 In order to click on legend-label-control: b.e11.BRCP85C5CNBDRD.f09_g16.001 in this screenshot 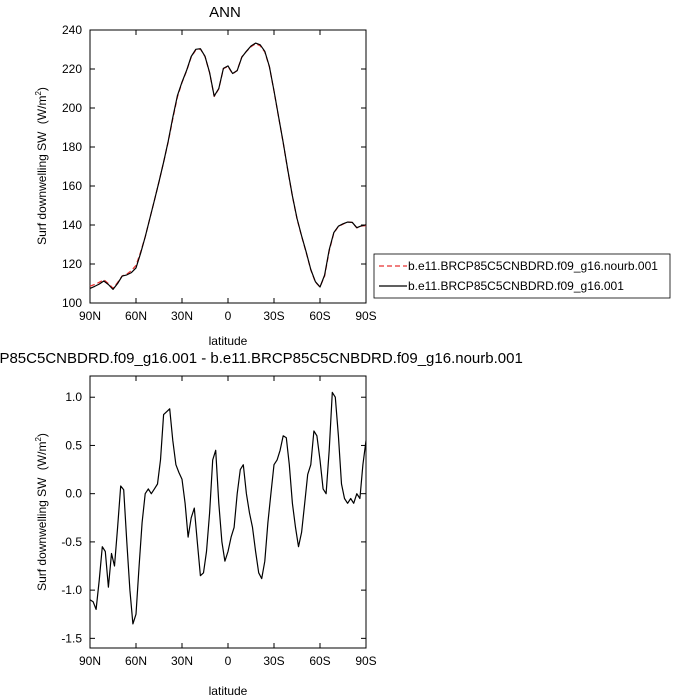, I will do `click(516, 286)`.